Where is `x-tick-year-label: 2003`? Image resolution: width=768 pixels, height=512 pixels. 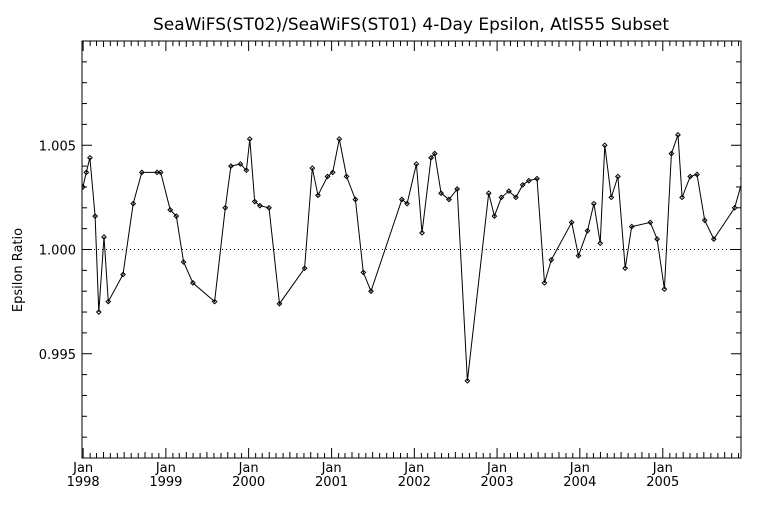 x-tick-year-label: 2003 is located at coordinates (497, 482).